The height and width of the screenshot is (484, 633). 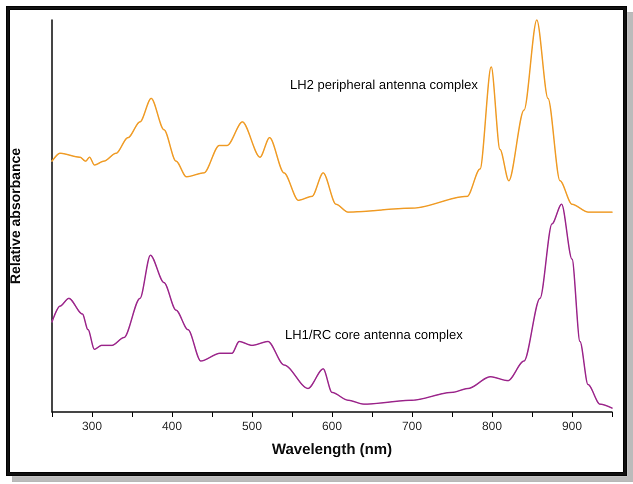 I want to click on series-label: LH2 peripheral antenna complex, so click(x=384, y=84).